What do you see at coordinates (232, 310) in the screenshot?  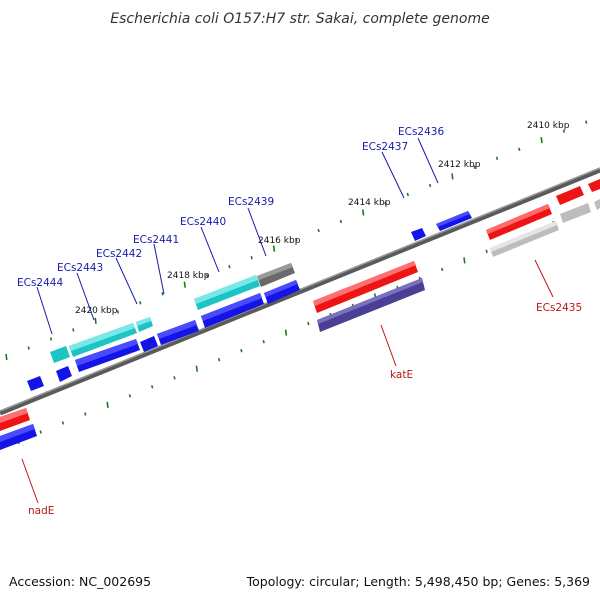 I see `gene-block-blue-b` at bounding box center [232, 310].